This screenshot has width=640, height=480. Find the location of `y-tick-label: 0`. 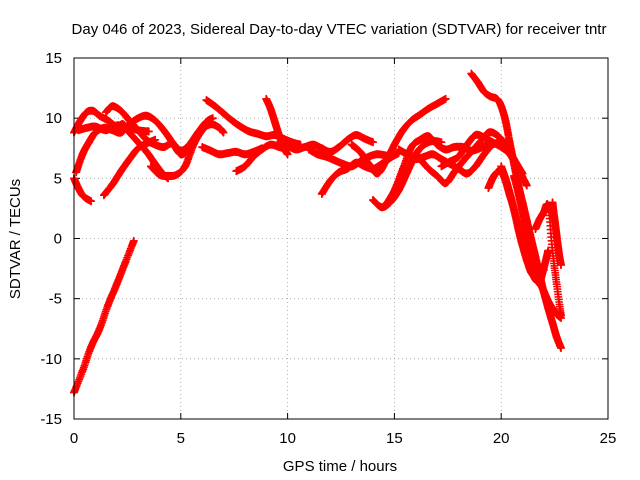

y-tick-label: 0 is located at coordinates (58, 239).